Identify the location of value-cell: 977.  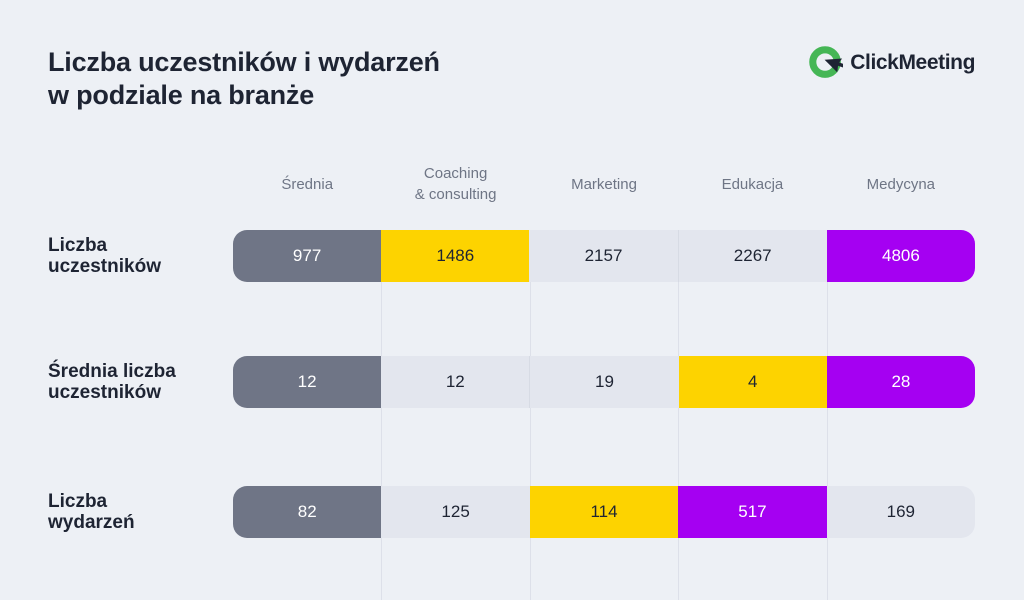
(307, 256).